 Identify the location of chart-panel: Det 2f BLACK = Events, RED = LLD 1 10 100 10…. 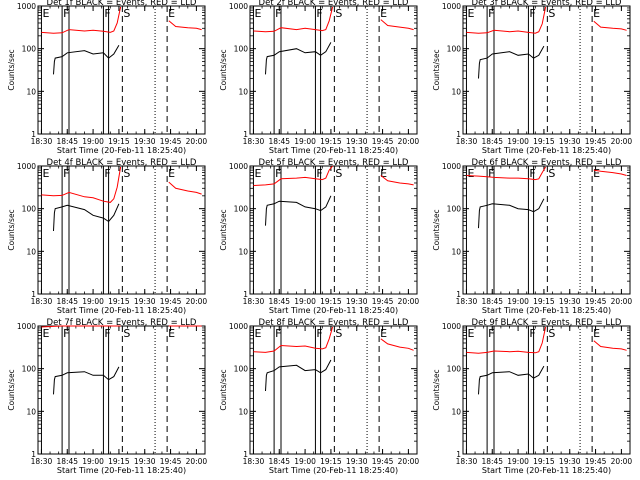
(319, 77).